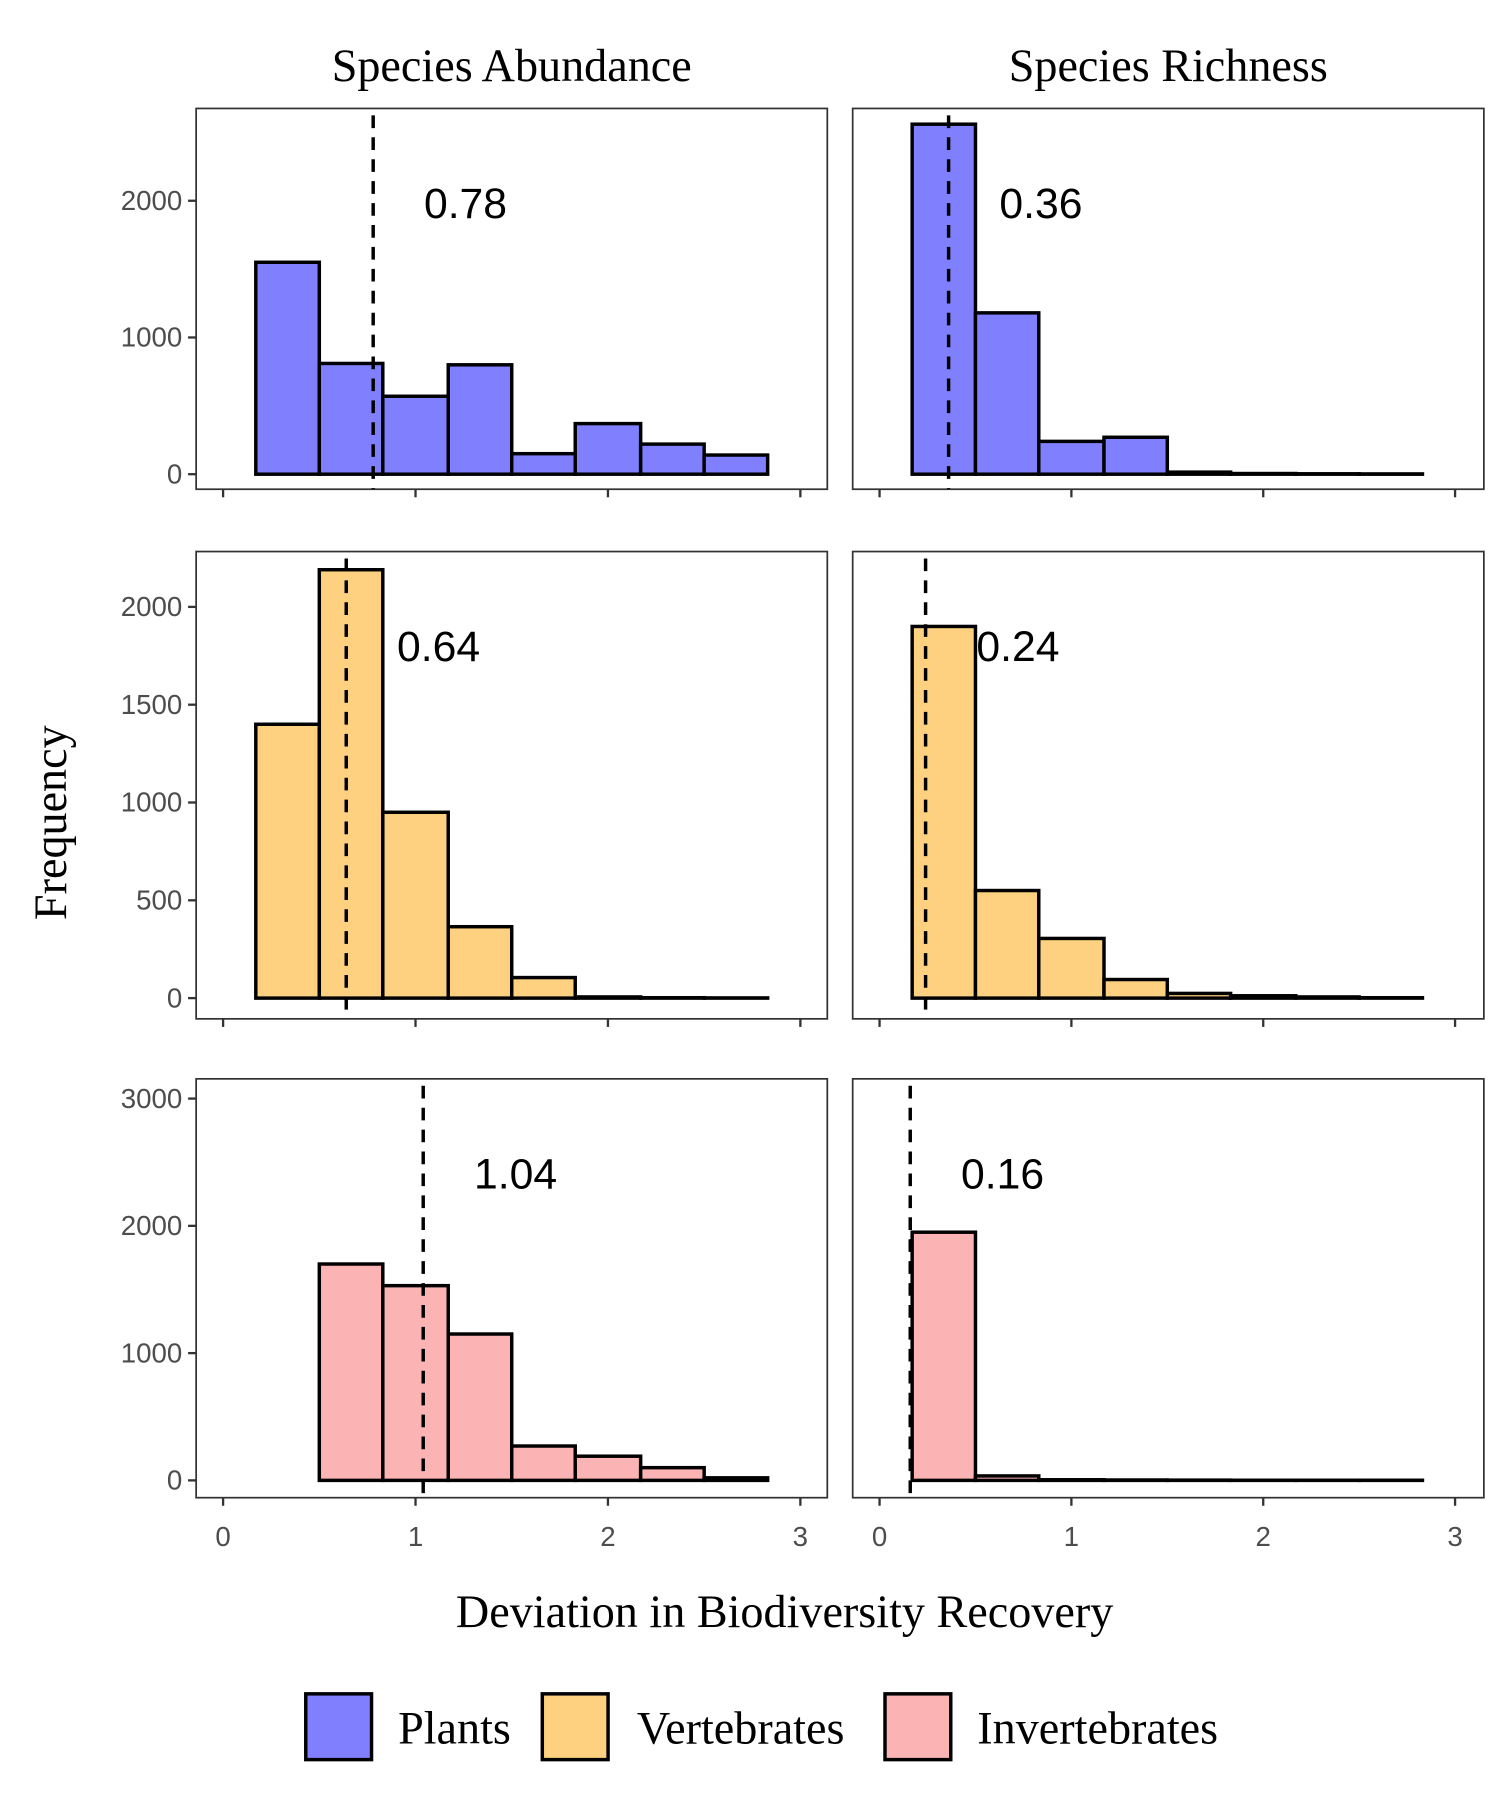 Image resolution: width=1500 pixels, height=1800 pixels. What do you see at coordinates (1002, 1174) in the screenshot?
I see `mean-label: 0.16` at bounding box center [1002, 1174].